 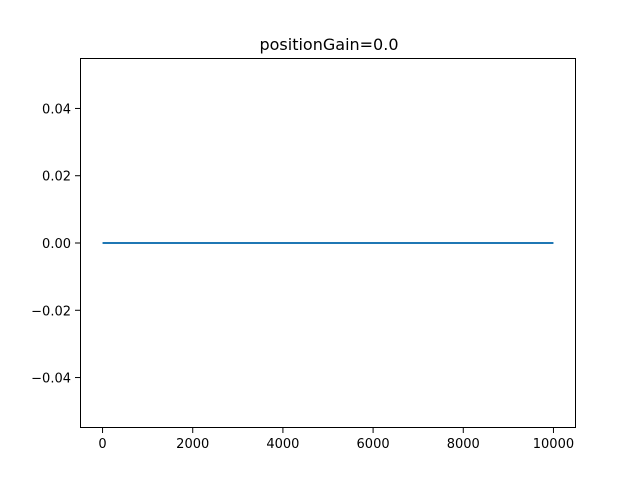 What do you see at coordinates (336, 440) in the screenshot?
I see `x-axis: 0 2000 4000 6000 8000 10000` at bounding box center [336, 440].